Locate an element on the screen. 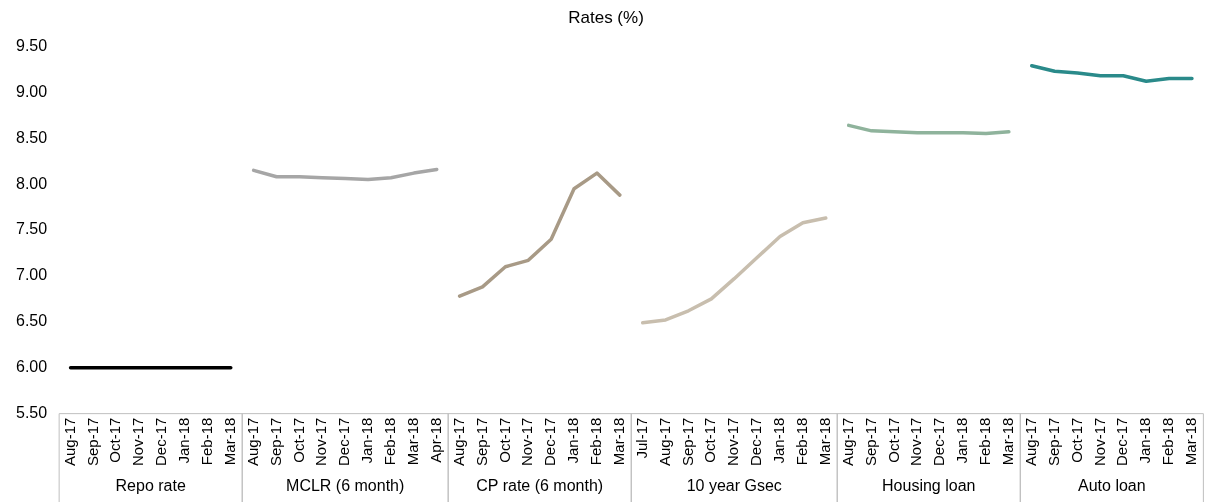  y-tick-label: 5.50 is located at coordinates (32, 413).